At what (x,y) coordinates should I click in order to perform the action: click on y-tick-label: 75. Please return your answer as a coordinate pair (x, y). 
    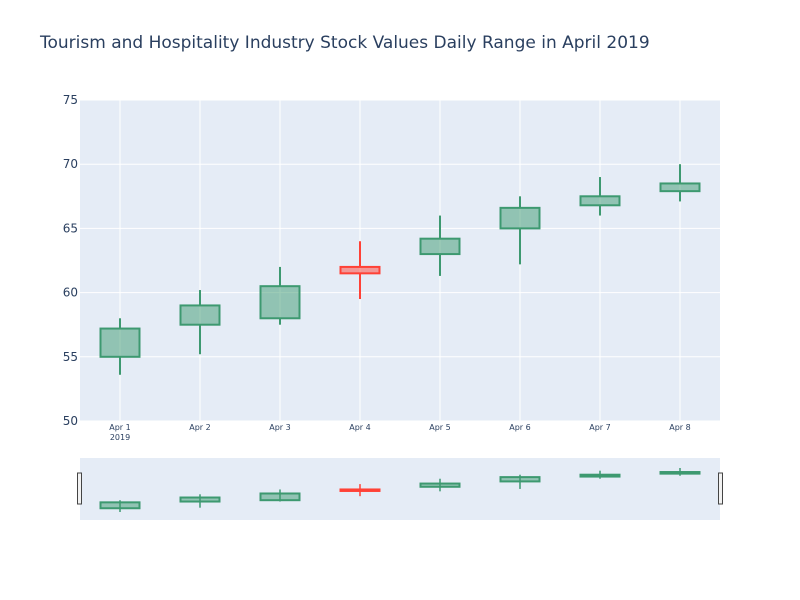
    Looking at the image, I should click on (70, 100).